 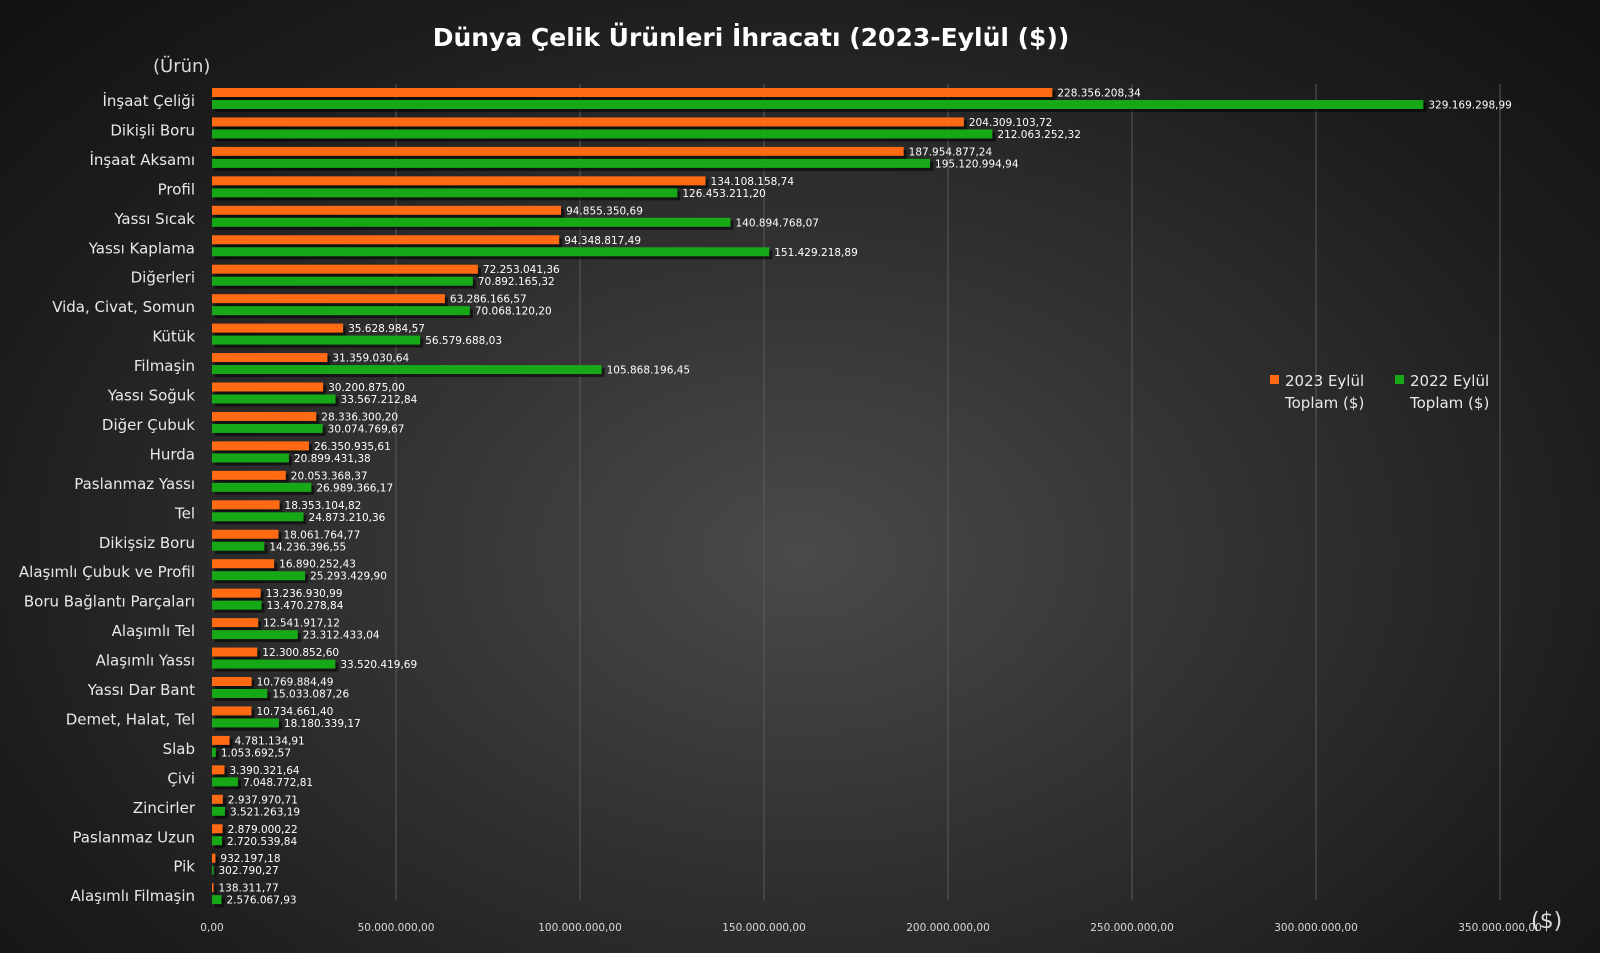 What do you see at coordinates (580, 928) in the screenshot?
I see `x-tick-label: 100.000.000,00` at bounding box center [580, 928].